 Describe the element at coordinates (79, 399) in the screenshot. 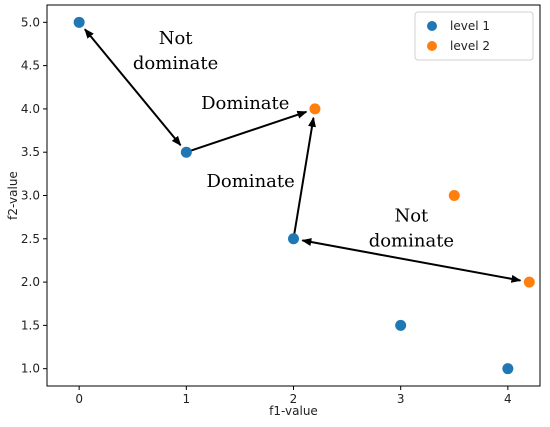

I see `x-tick-label: 0` at that location.